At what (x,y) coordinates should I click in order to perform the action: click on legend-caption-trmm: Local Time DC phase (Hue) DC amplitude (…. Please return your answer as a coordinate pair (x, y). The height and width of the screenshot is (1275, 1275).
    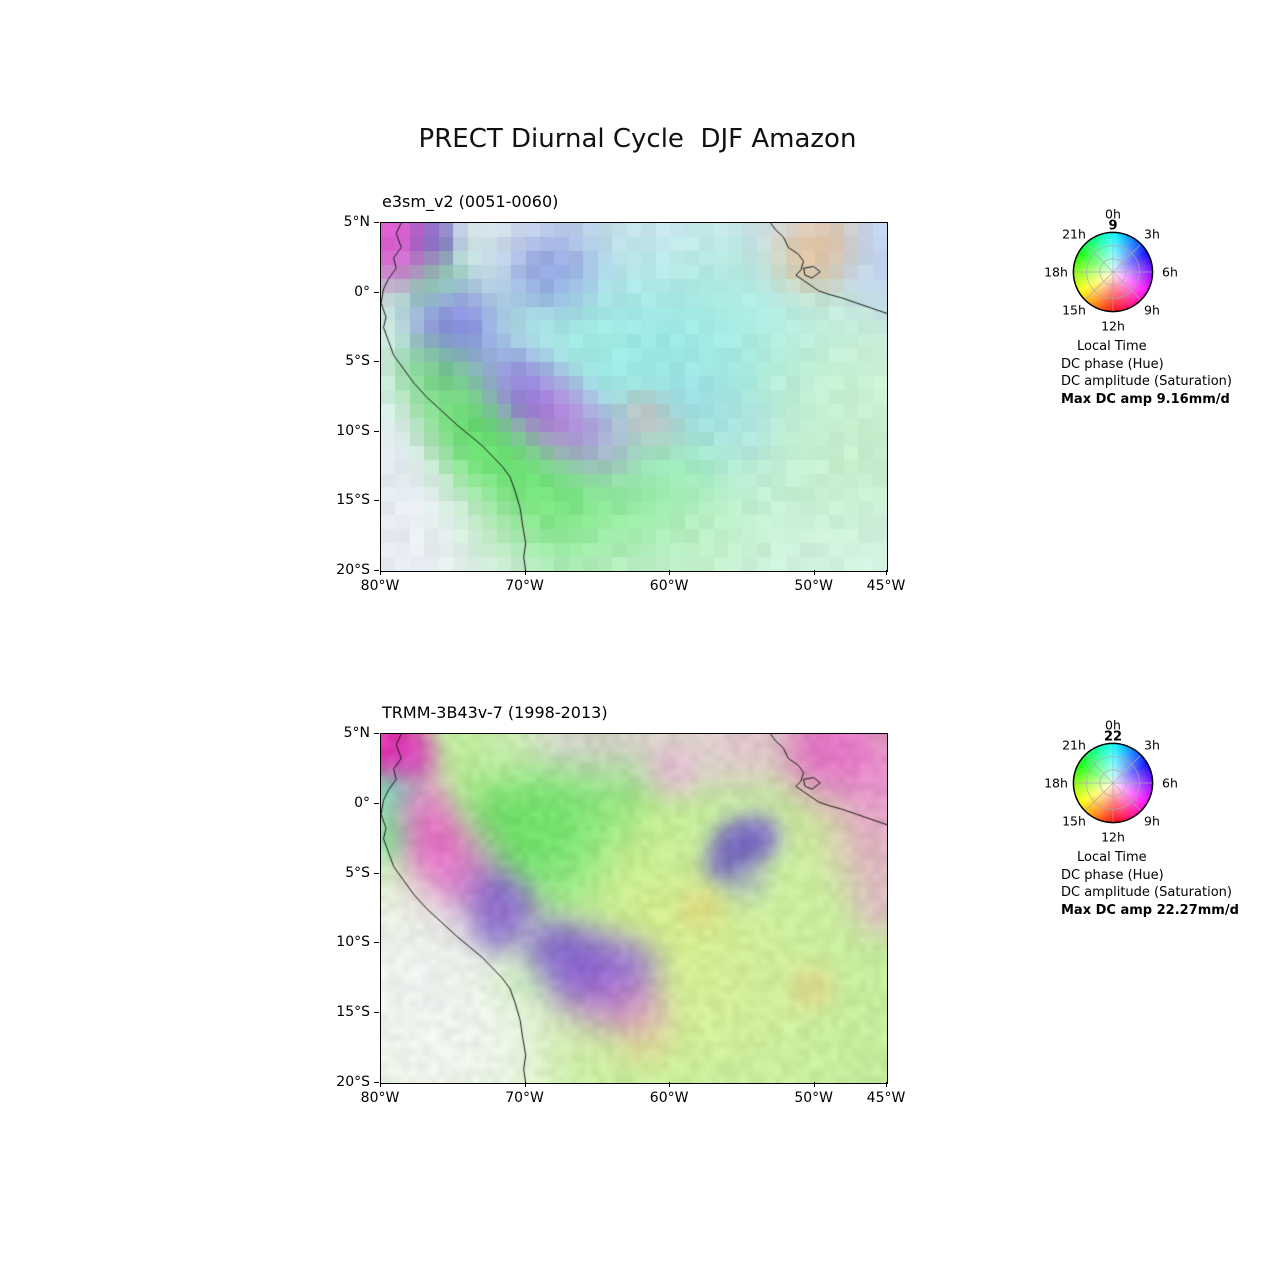
    Looking at the image, I should click on (1168, 884).